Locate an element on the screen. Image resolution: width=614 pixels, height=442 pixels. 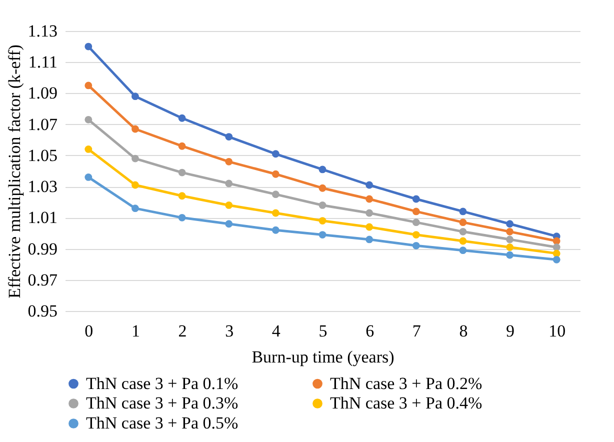
y-tick-label: 0.95 is located at coordinates (43, 311).